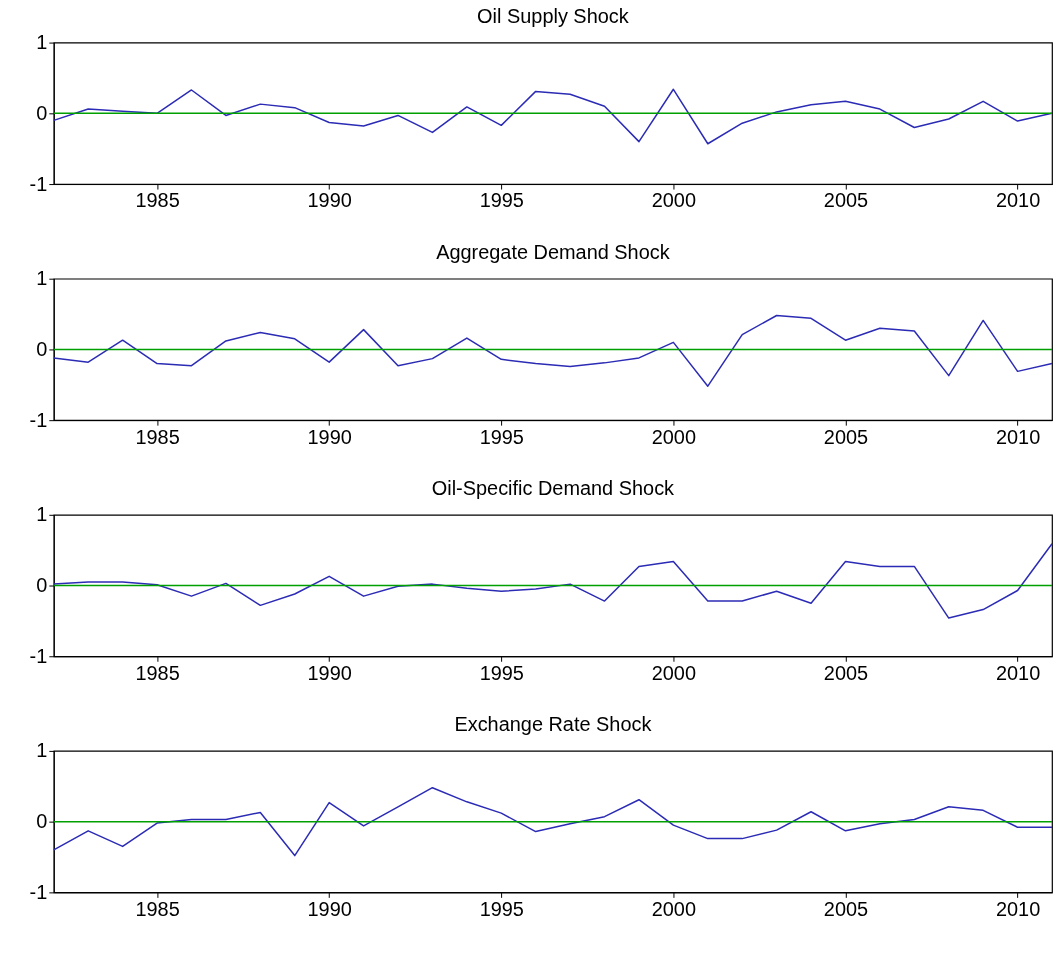 This screenshot has height=960, width=1054. Describe the element at coordinates (553, 723) in the screenshot. I see `chart-title: Exchange Rate Shock` at that location.